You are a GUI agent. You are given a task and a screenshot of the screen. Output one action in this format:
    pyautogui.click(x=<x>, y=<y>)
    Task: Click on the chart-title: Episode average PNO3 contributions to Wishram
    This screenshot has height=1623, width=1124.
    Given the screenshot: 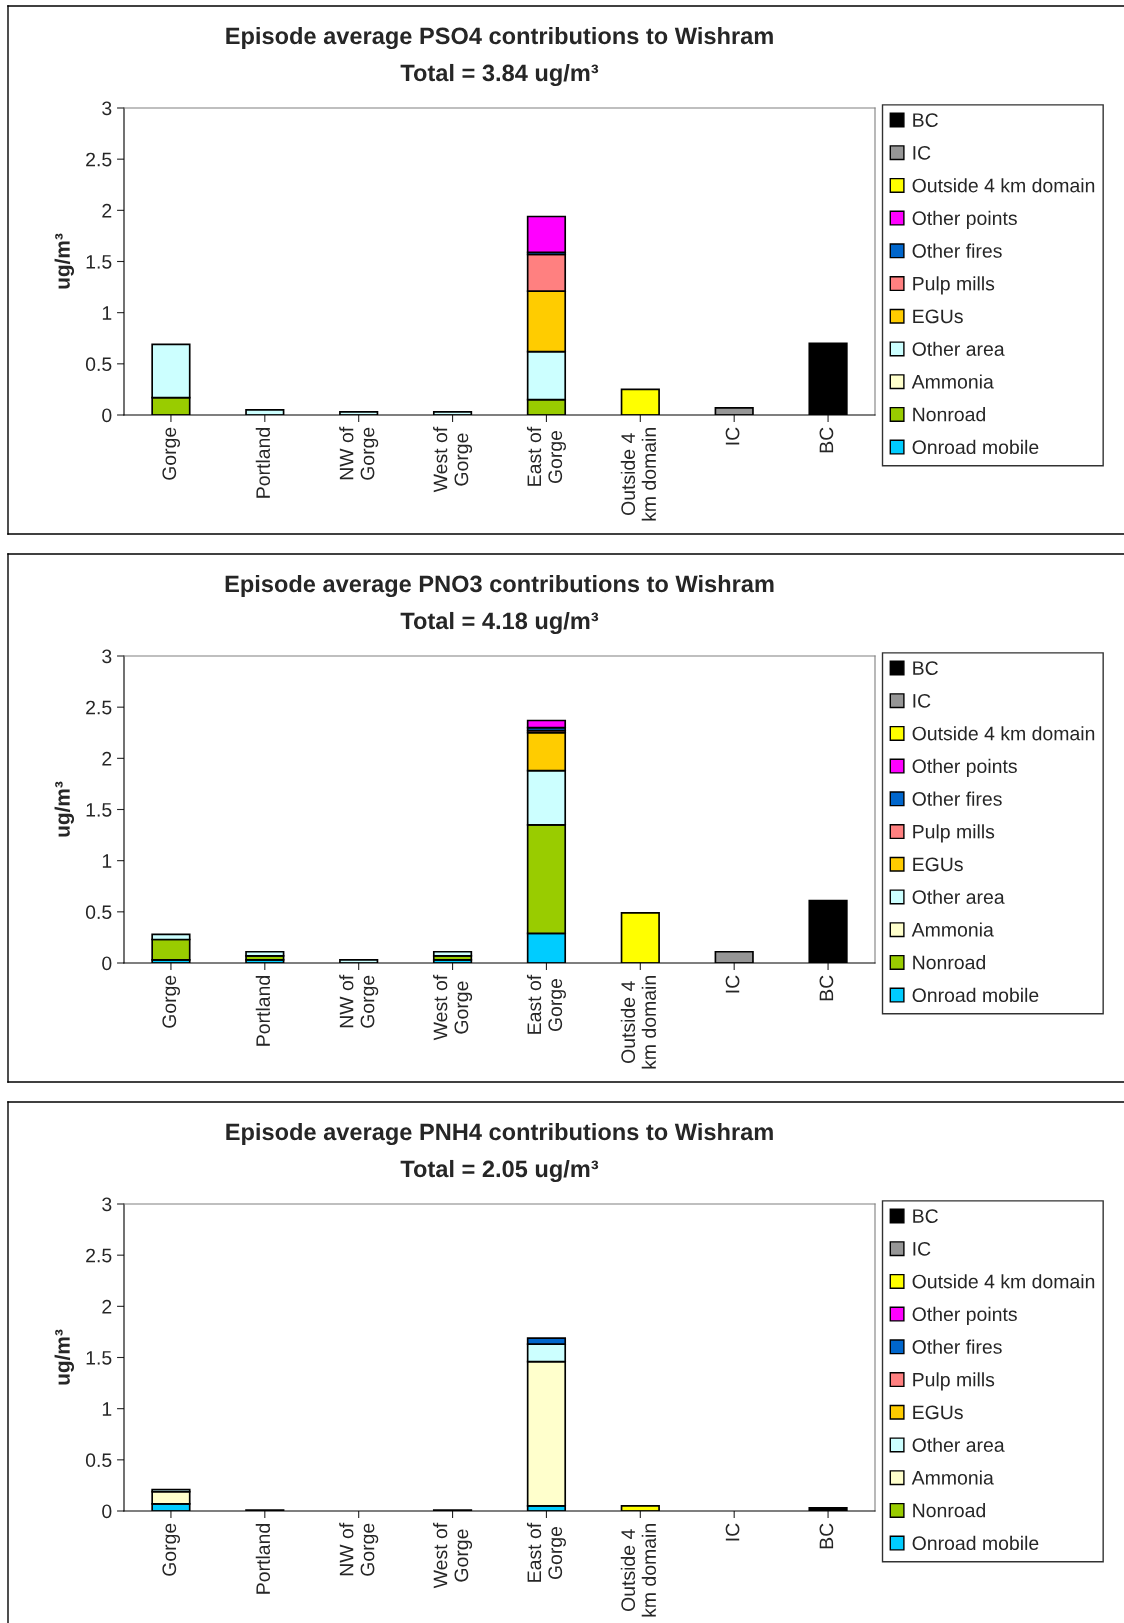 What is the action you would take?
    pyautogui.click(x=499, y=586)
    